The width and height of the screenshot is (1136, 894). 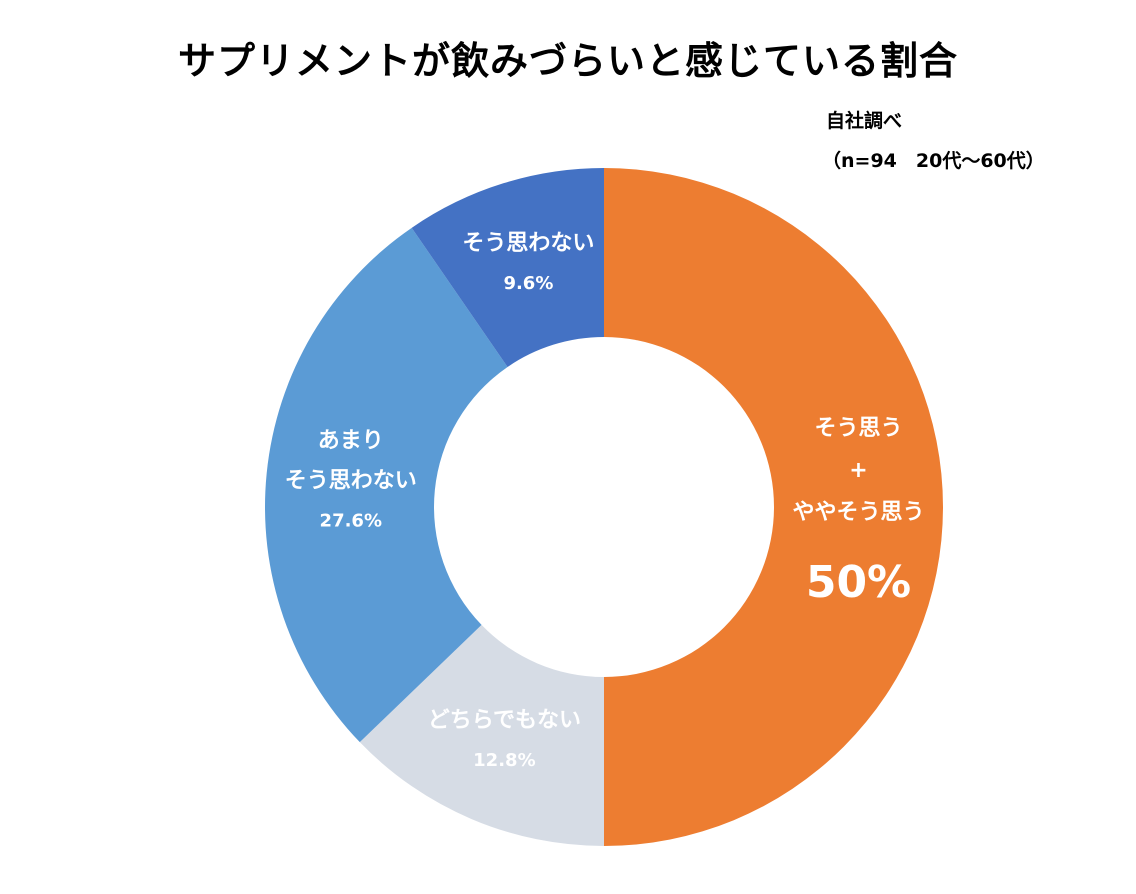 What do you see at coordinates (351, 440) in the screenshot?
I see `slice-3-label-line-1: あまり` at bounding box center [351, 440].